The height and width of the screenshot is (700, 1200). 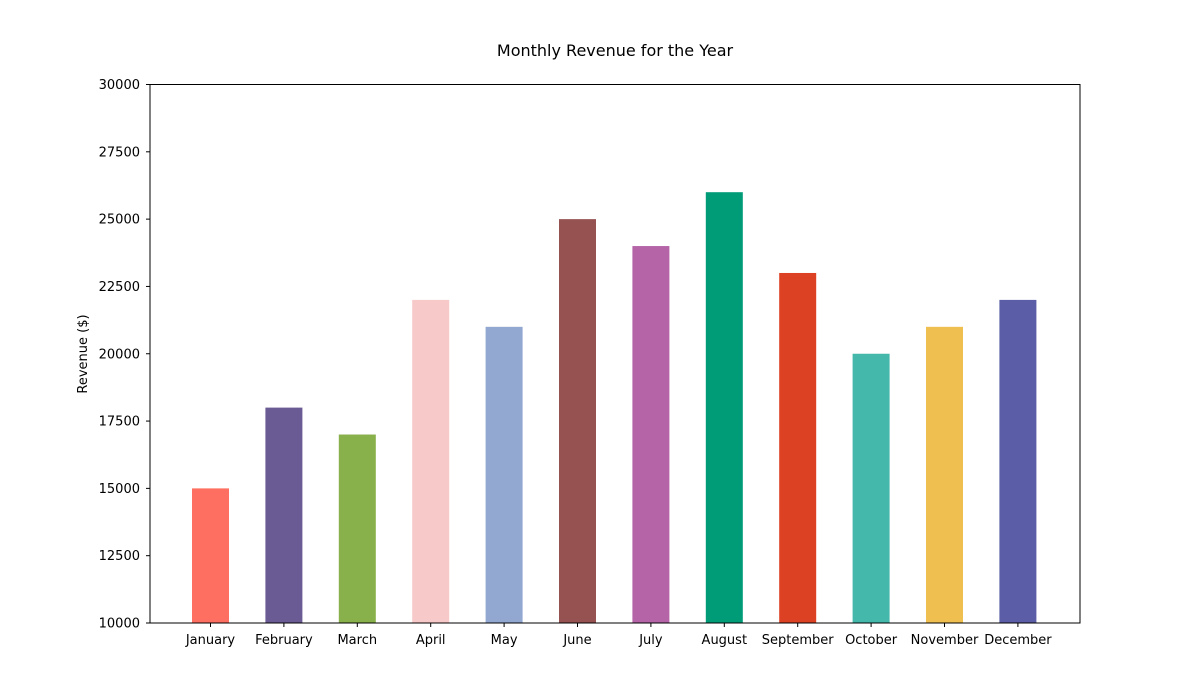 What do you see at coordinates (504, 474) in the screenshot?
I see `bar-may` at bounding box center [504, 474].